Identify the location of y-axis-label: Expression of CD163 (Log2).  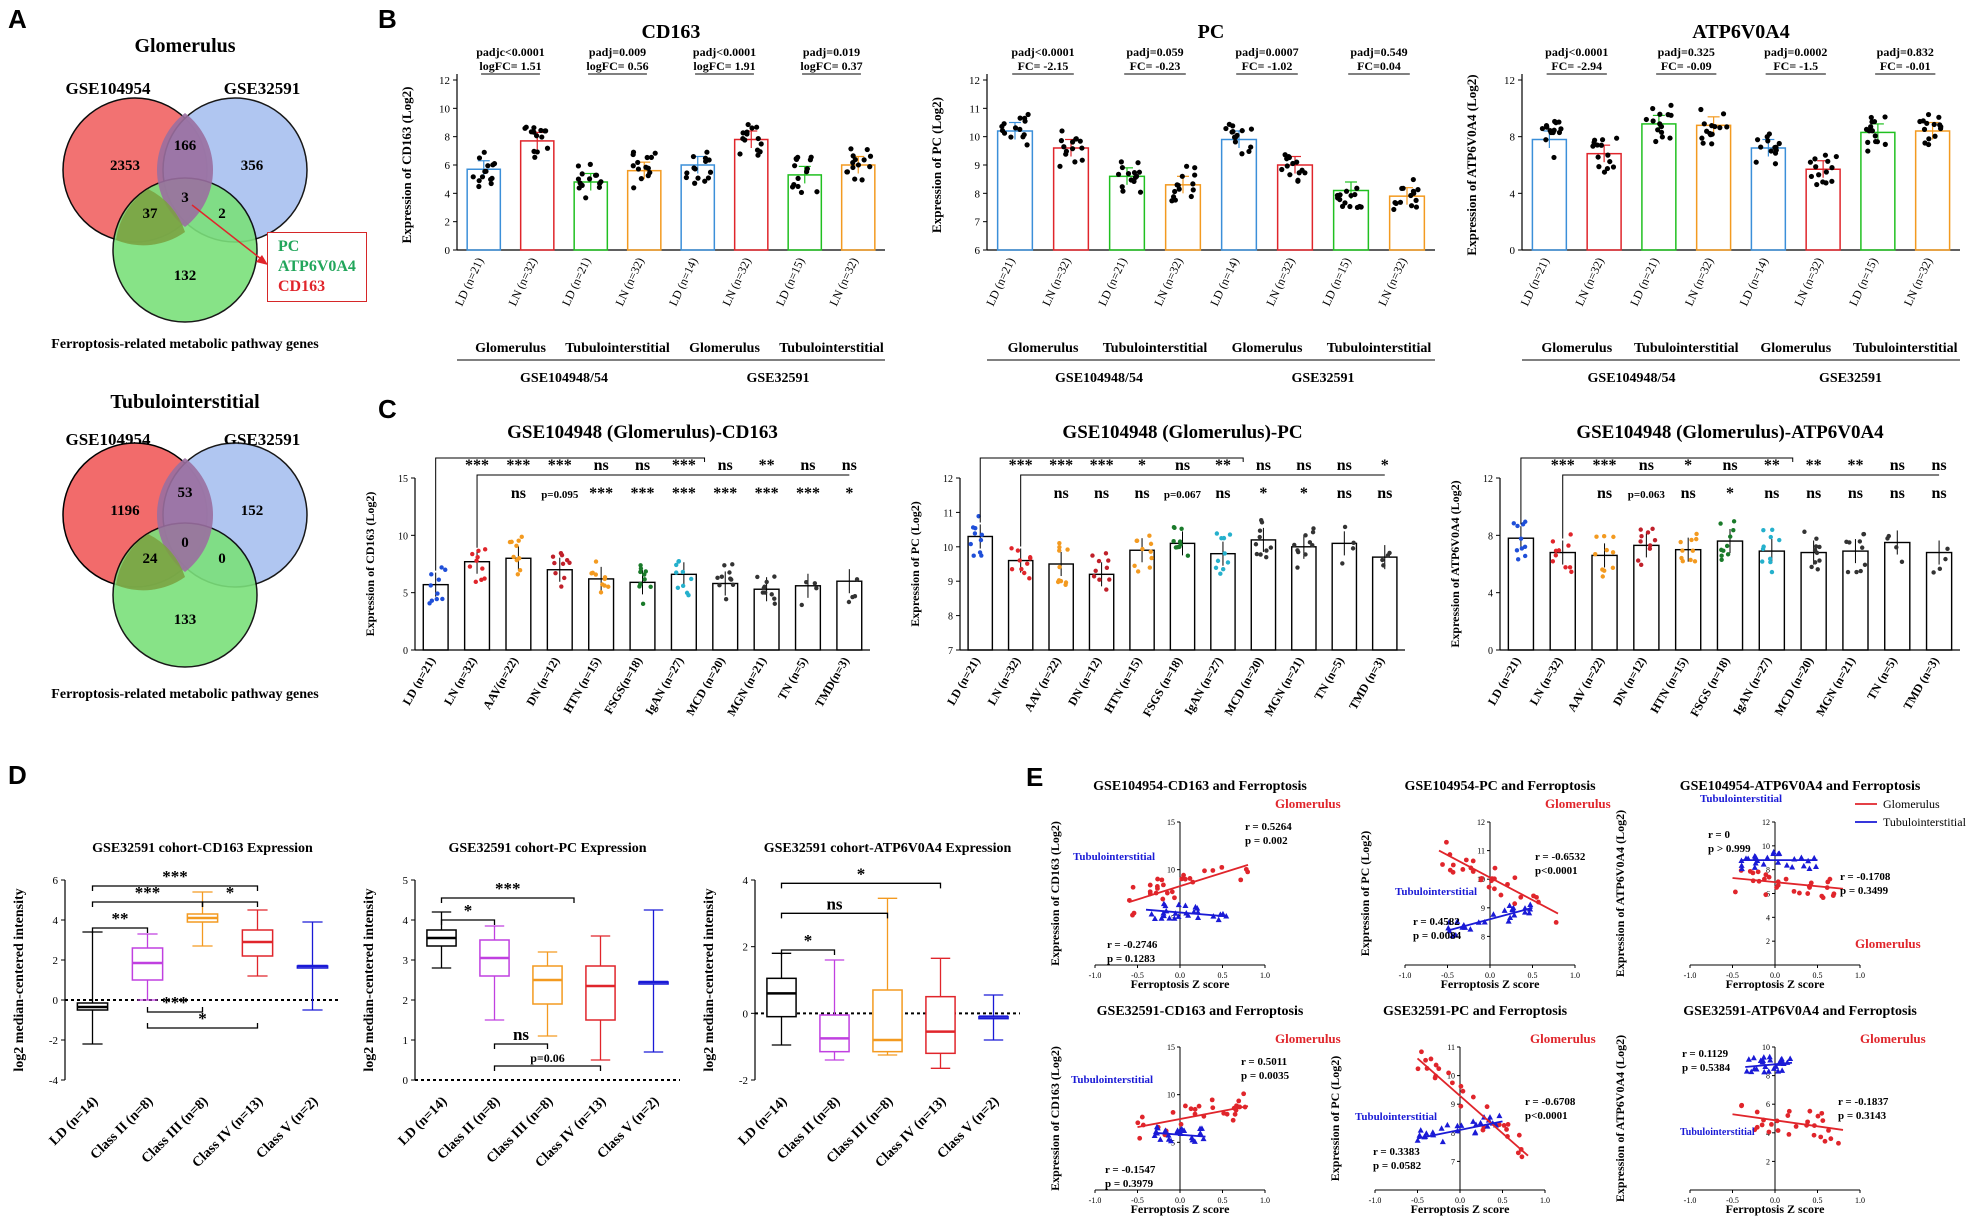
(406, 165).